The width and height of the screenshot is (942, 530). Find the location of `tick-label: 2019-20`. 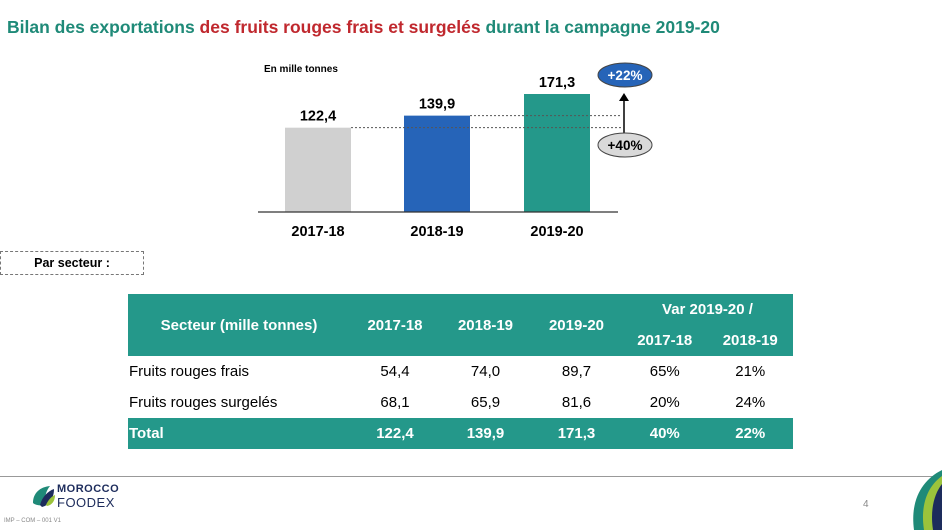

tick-label: 2019-20 is located at coordinates (556, 232).